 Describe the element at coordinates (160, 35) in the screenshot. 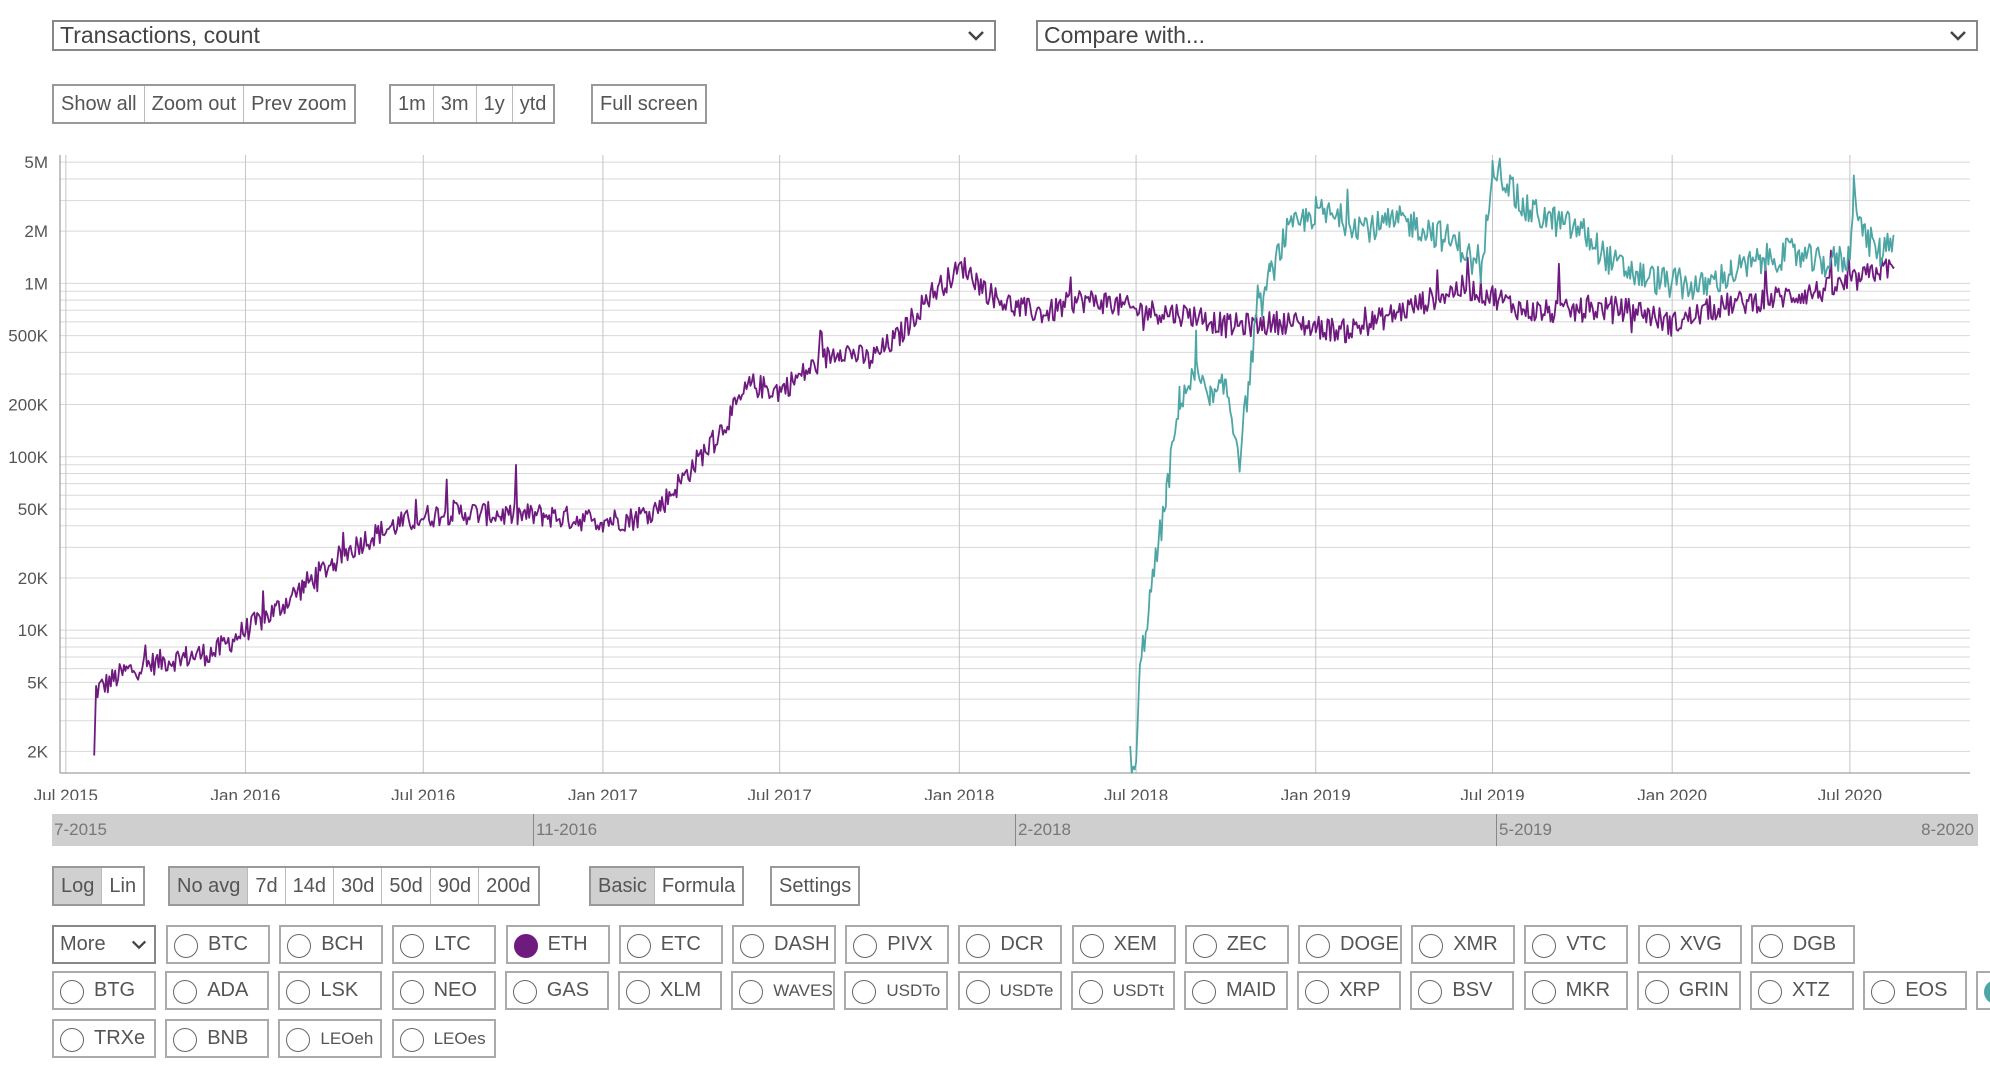

I see `metric-select-value: Transactions, count` at that location.